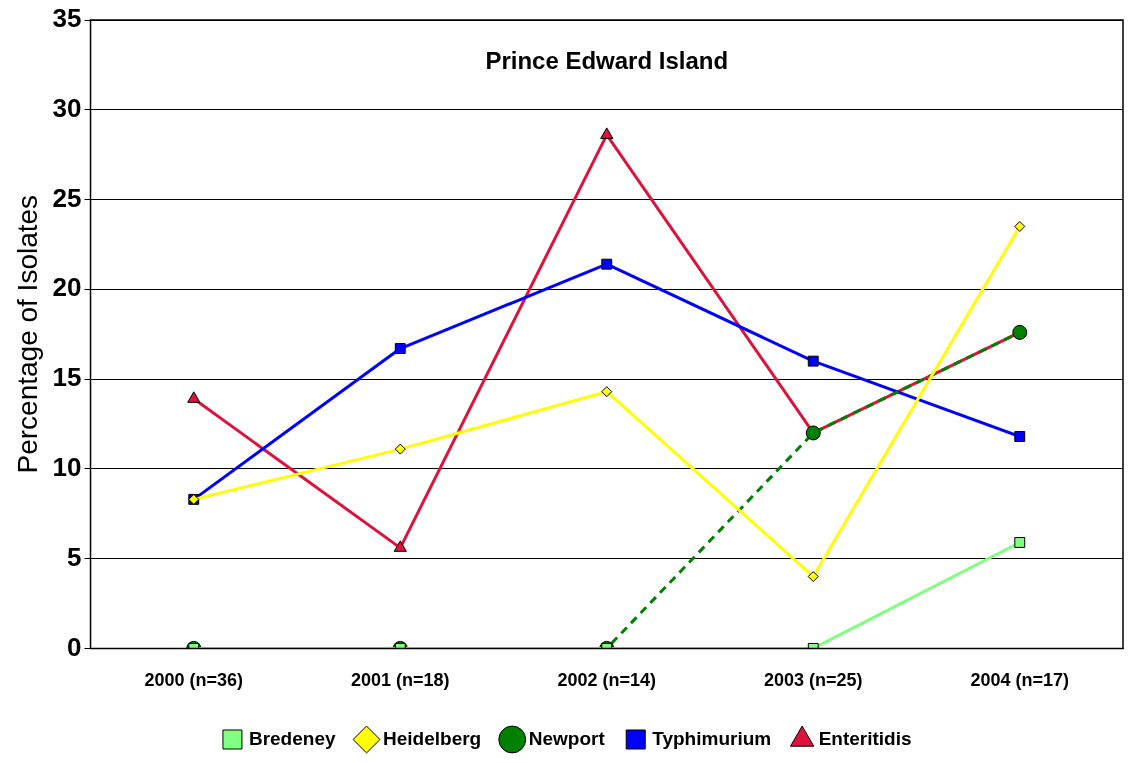 The height and width of the screenshot is (763, 1131). I want to click on legend-label: Bredeney, so click(292, 738).